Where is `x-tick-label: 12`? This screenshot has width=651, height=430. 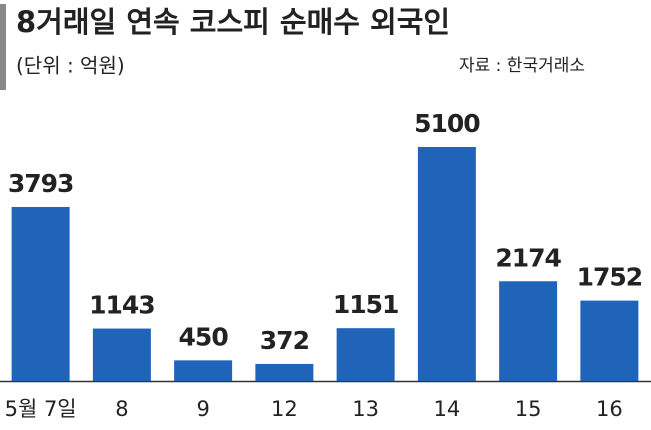
x-tick-label: 12 is located at coordinates (284, 409).